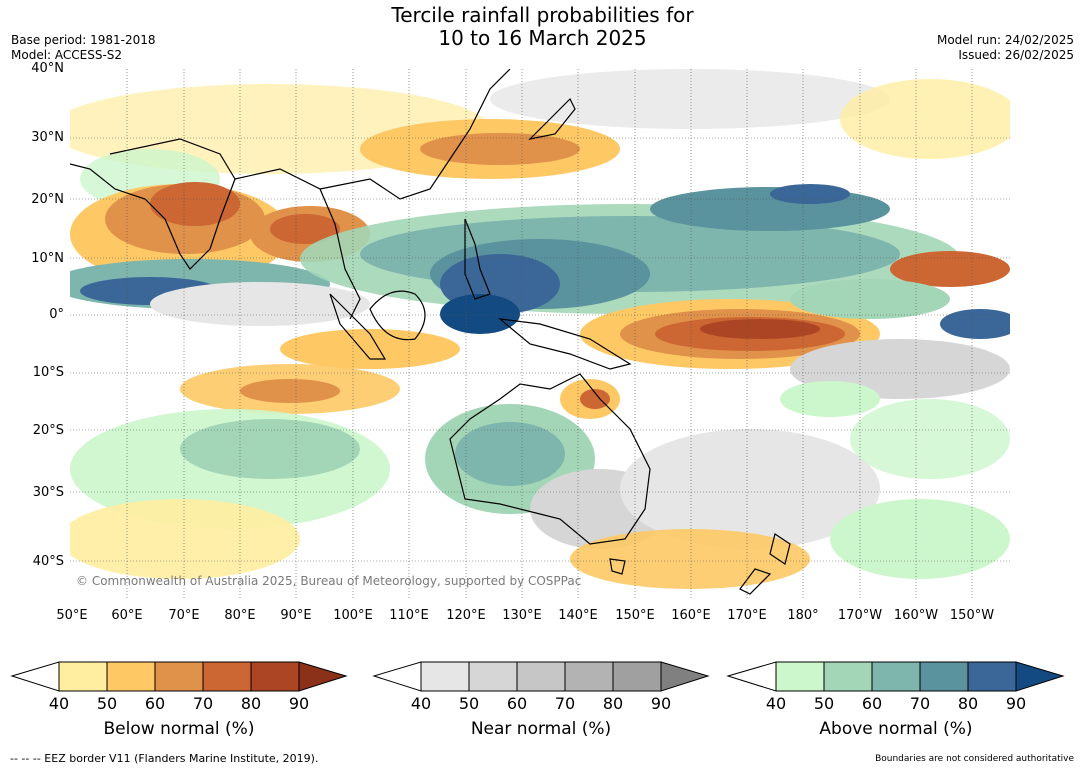 The image size is (1085, 770). What do you see at coordinates (47, 258) in the screenshot?
I see `lat-label: 10°N` at bounding box center [47, 258].